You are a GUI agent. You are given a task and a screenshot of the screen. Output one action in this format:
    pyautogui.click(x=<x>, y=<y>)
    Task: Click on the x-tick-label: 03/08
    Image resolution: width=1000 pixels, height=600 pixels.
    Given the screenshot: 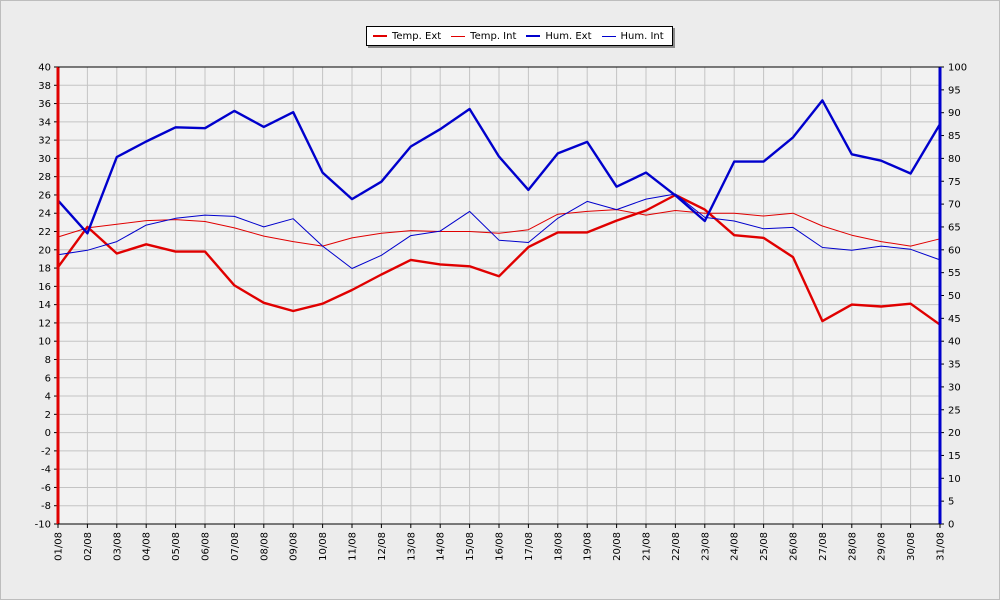 What is the action you would take?
    pyautogui.click(x=117, y=546)
    